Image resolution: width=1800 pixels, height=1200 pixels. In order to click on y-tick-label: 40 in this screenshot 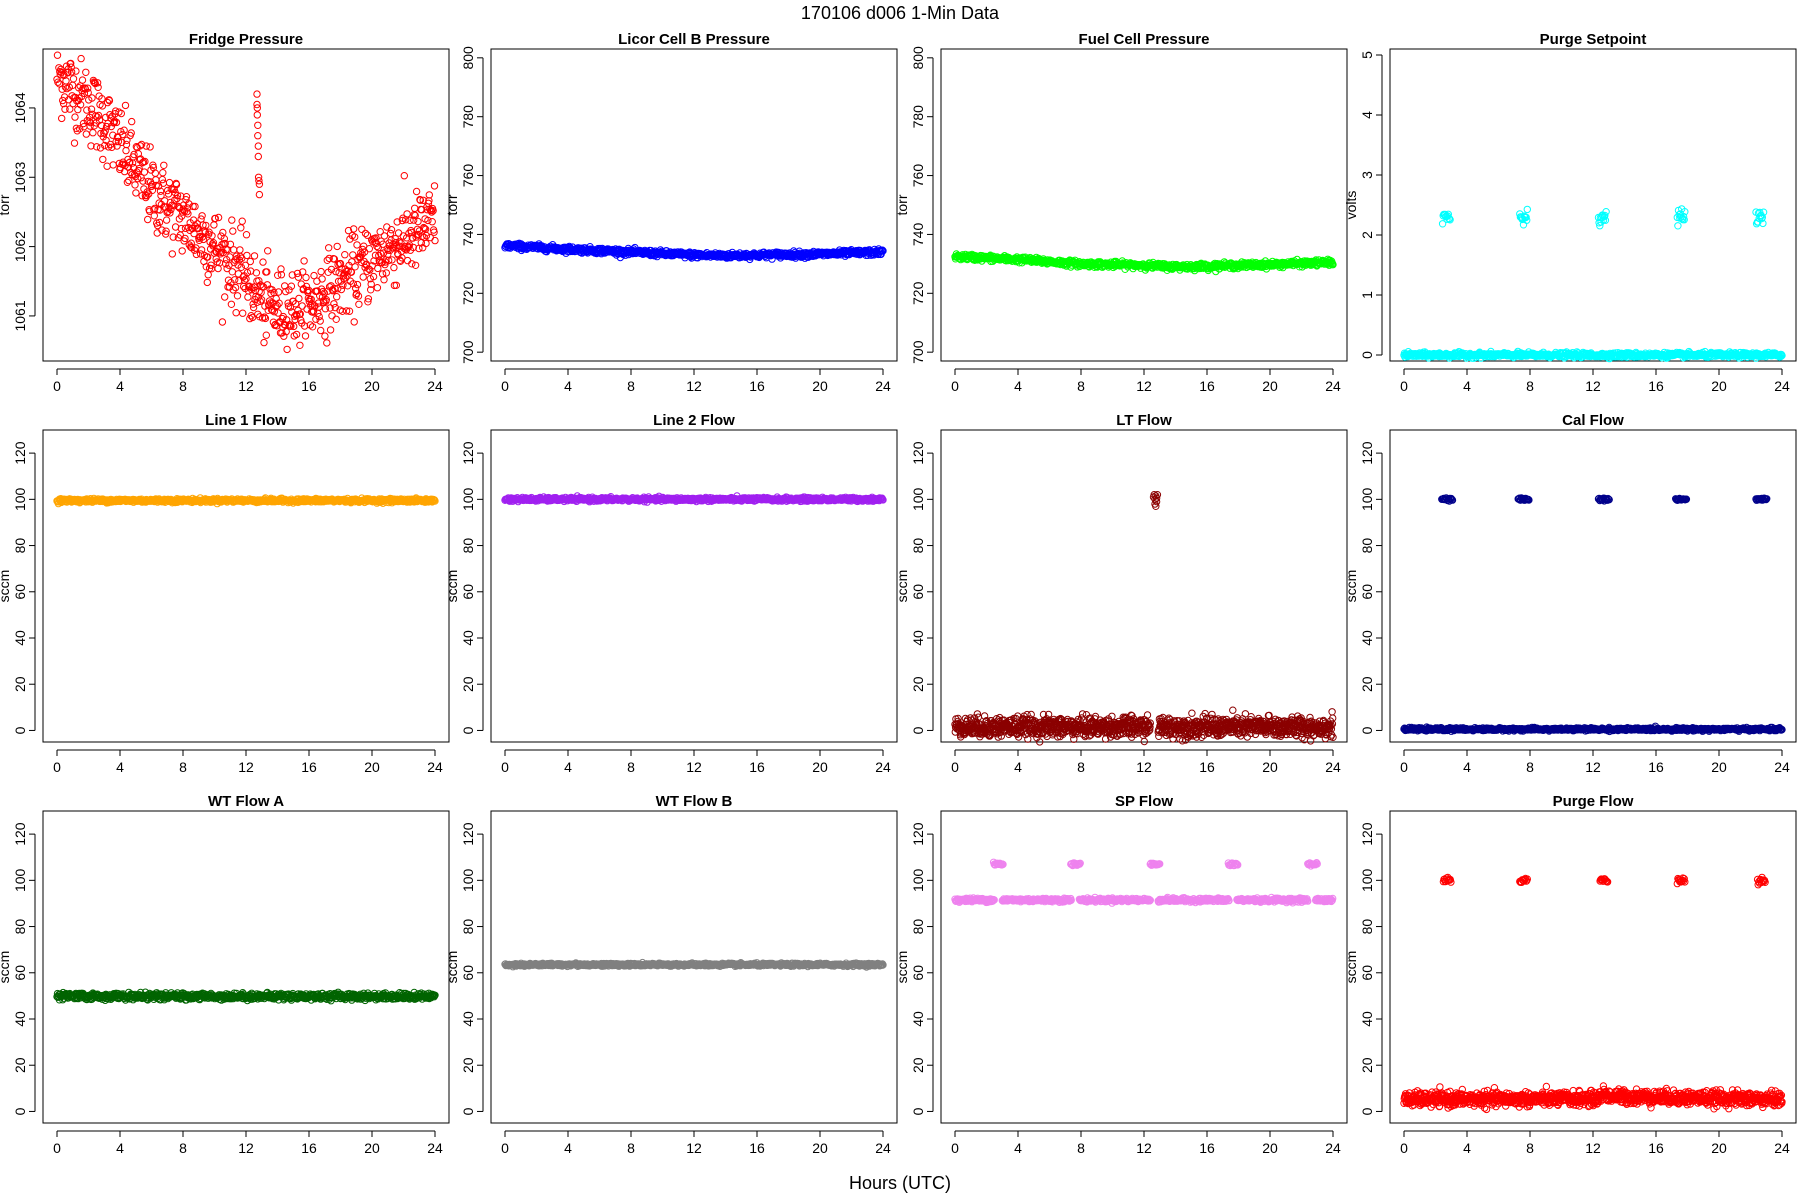, I will do `click(20, 638)`.